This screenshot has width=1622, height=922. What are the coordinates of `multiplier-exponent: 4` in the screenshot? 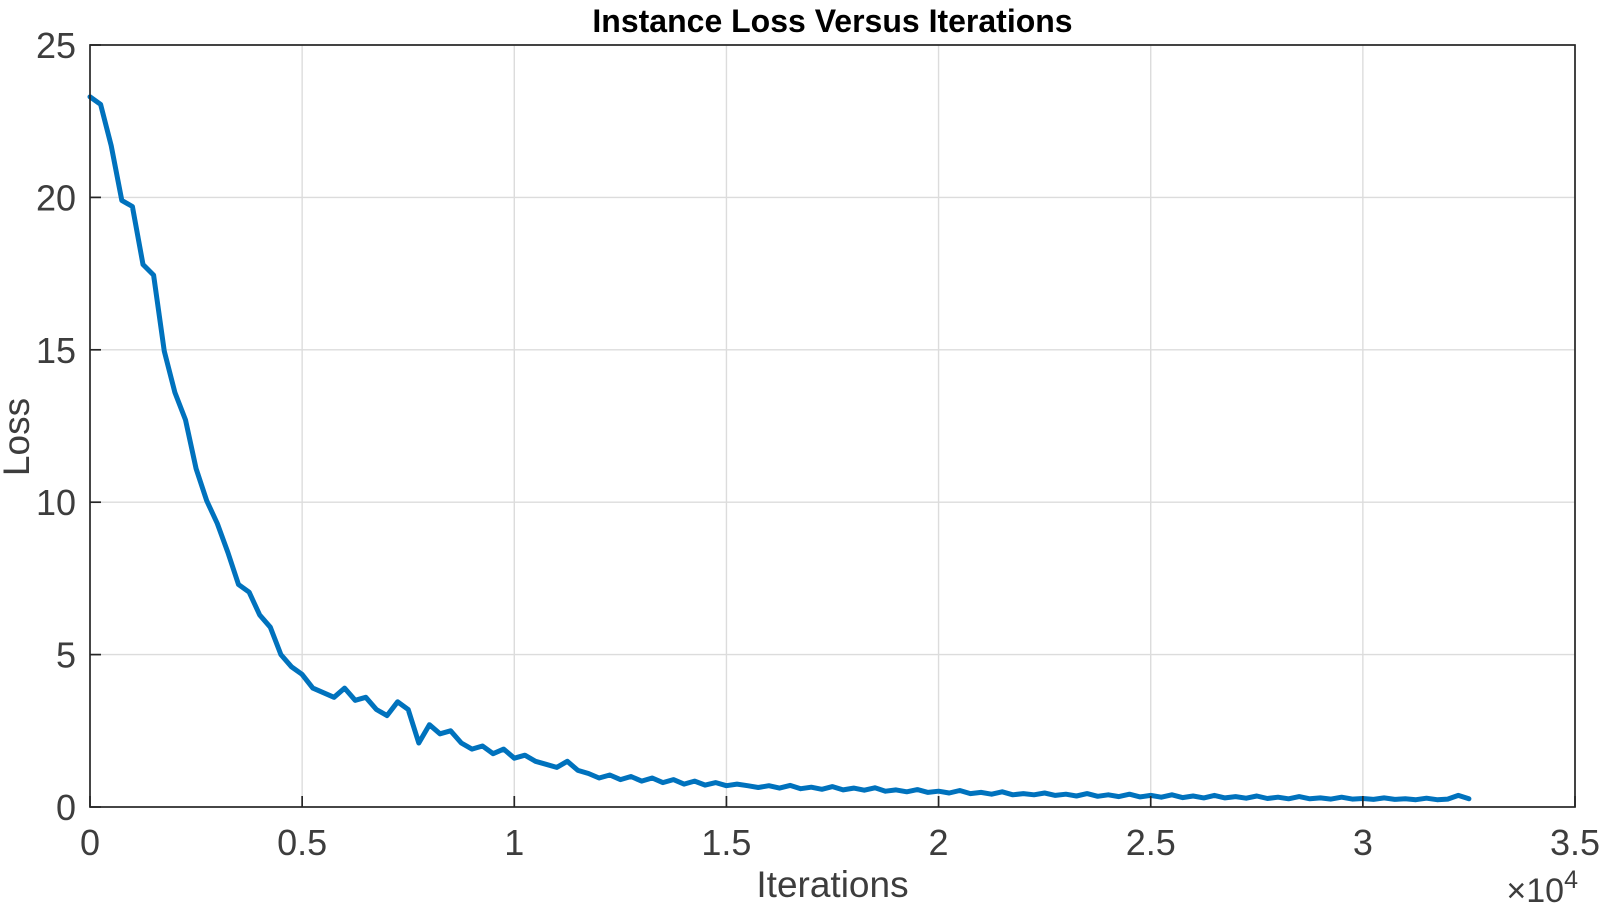 It's located at (1571, 880).